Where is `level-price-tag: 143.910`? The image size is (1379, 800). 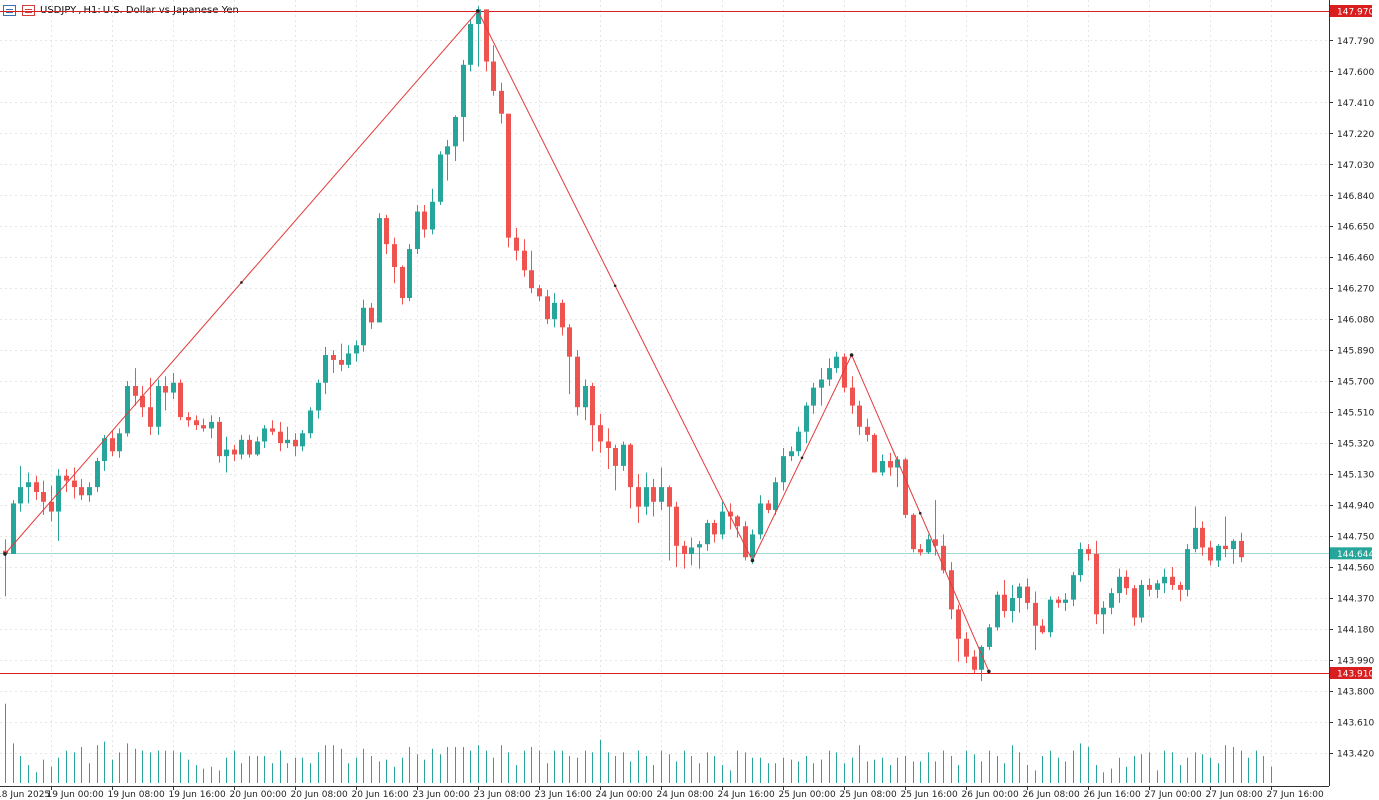
level-price-tag: 143.910 is located at coordinates (1352, 673).